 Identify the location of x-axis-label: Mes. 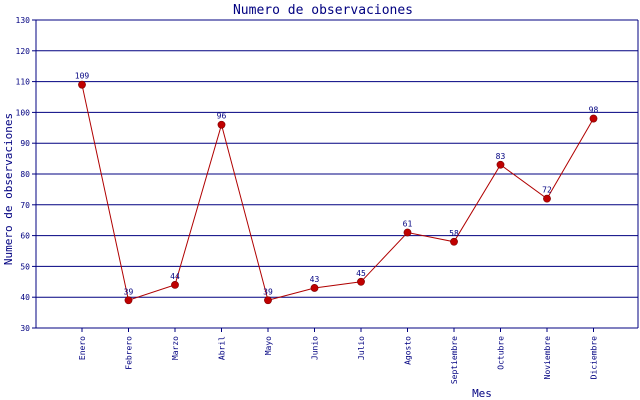
(482, 393).